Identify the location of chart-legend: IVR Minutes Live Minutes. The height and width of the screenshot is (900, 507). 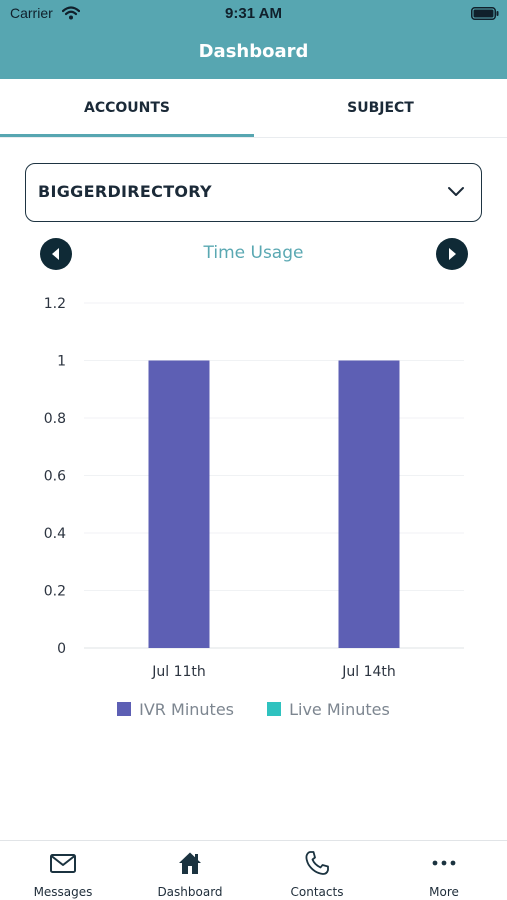
(253, 709).